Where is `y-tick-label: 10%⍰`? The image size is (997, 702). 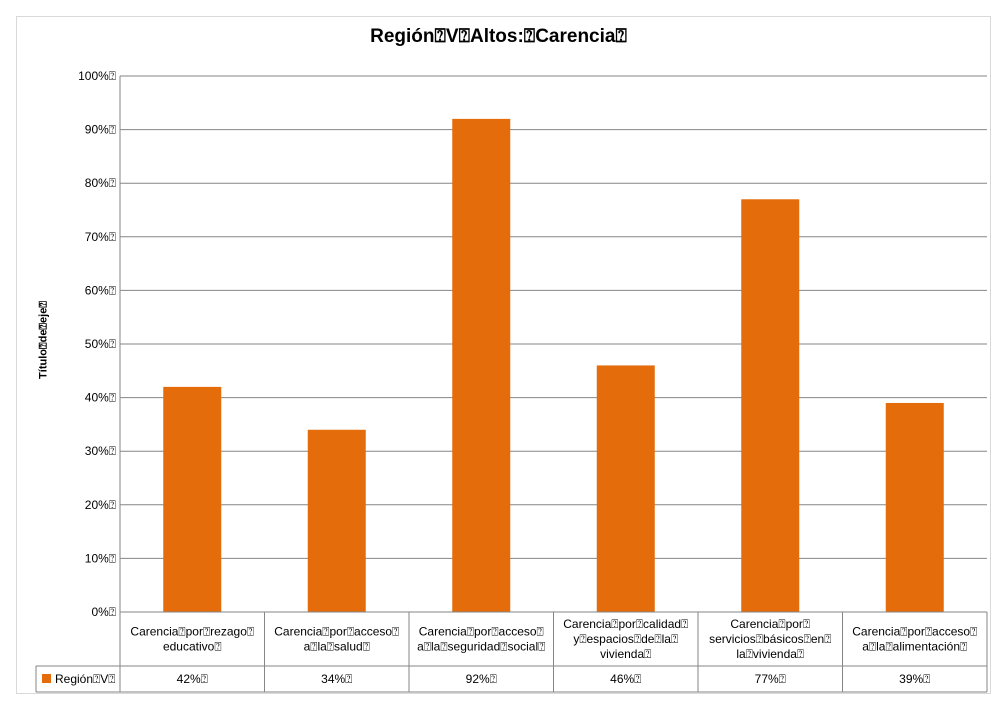
y-tick-label: 10%⍰ is located at coordinates (100, 558).